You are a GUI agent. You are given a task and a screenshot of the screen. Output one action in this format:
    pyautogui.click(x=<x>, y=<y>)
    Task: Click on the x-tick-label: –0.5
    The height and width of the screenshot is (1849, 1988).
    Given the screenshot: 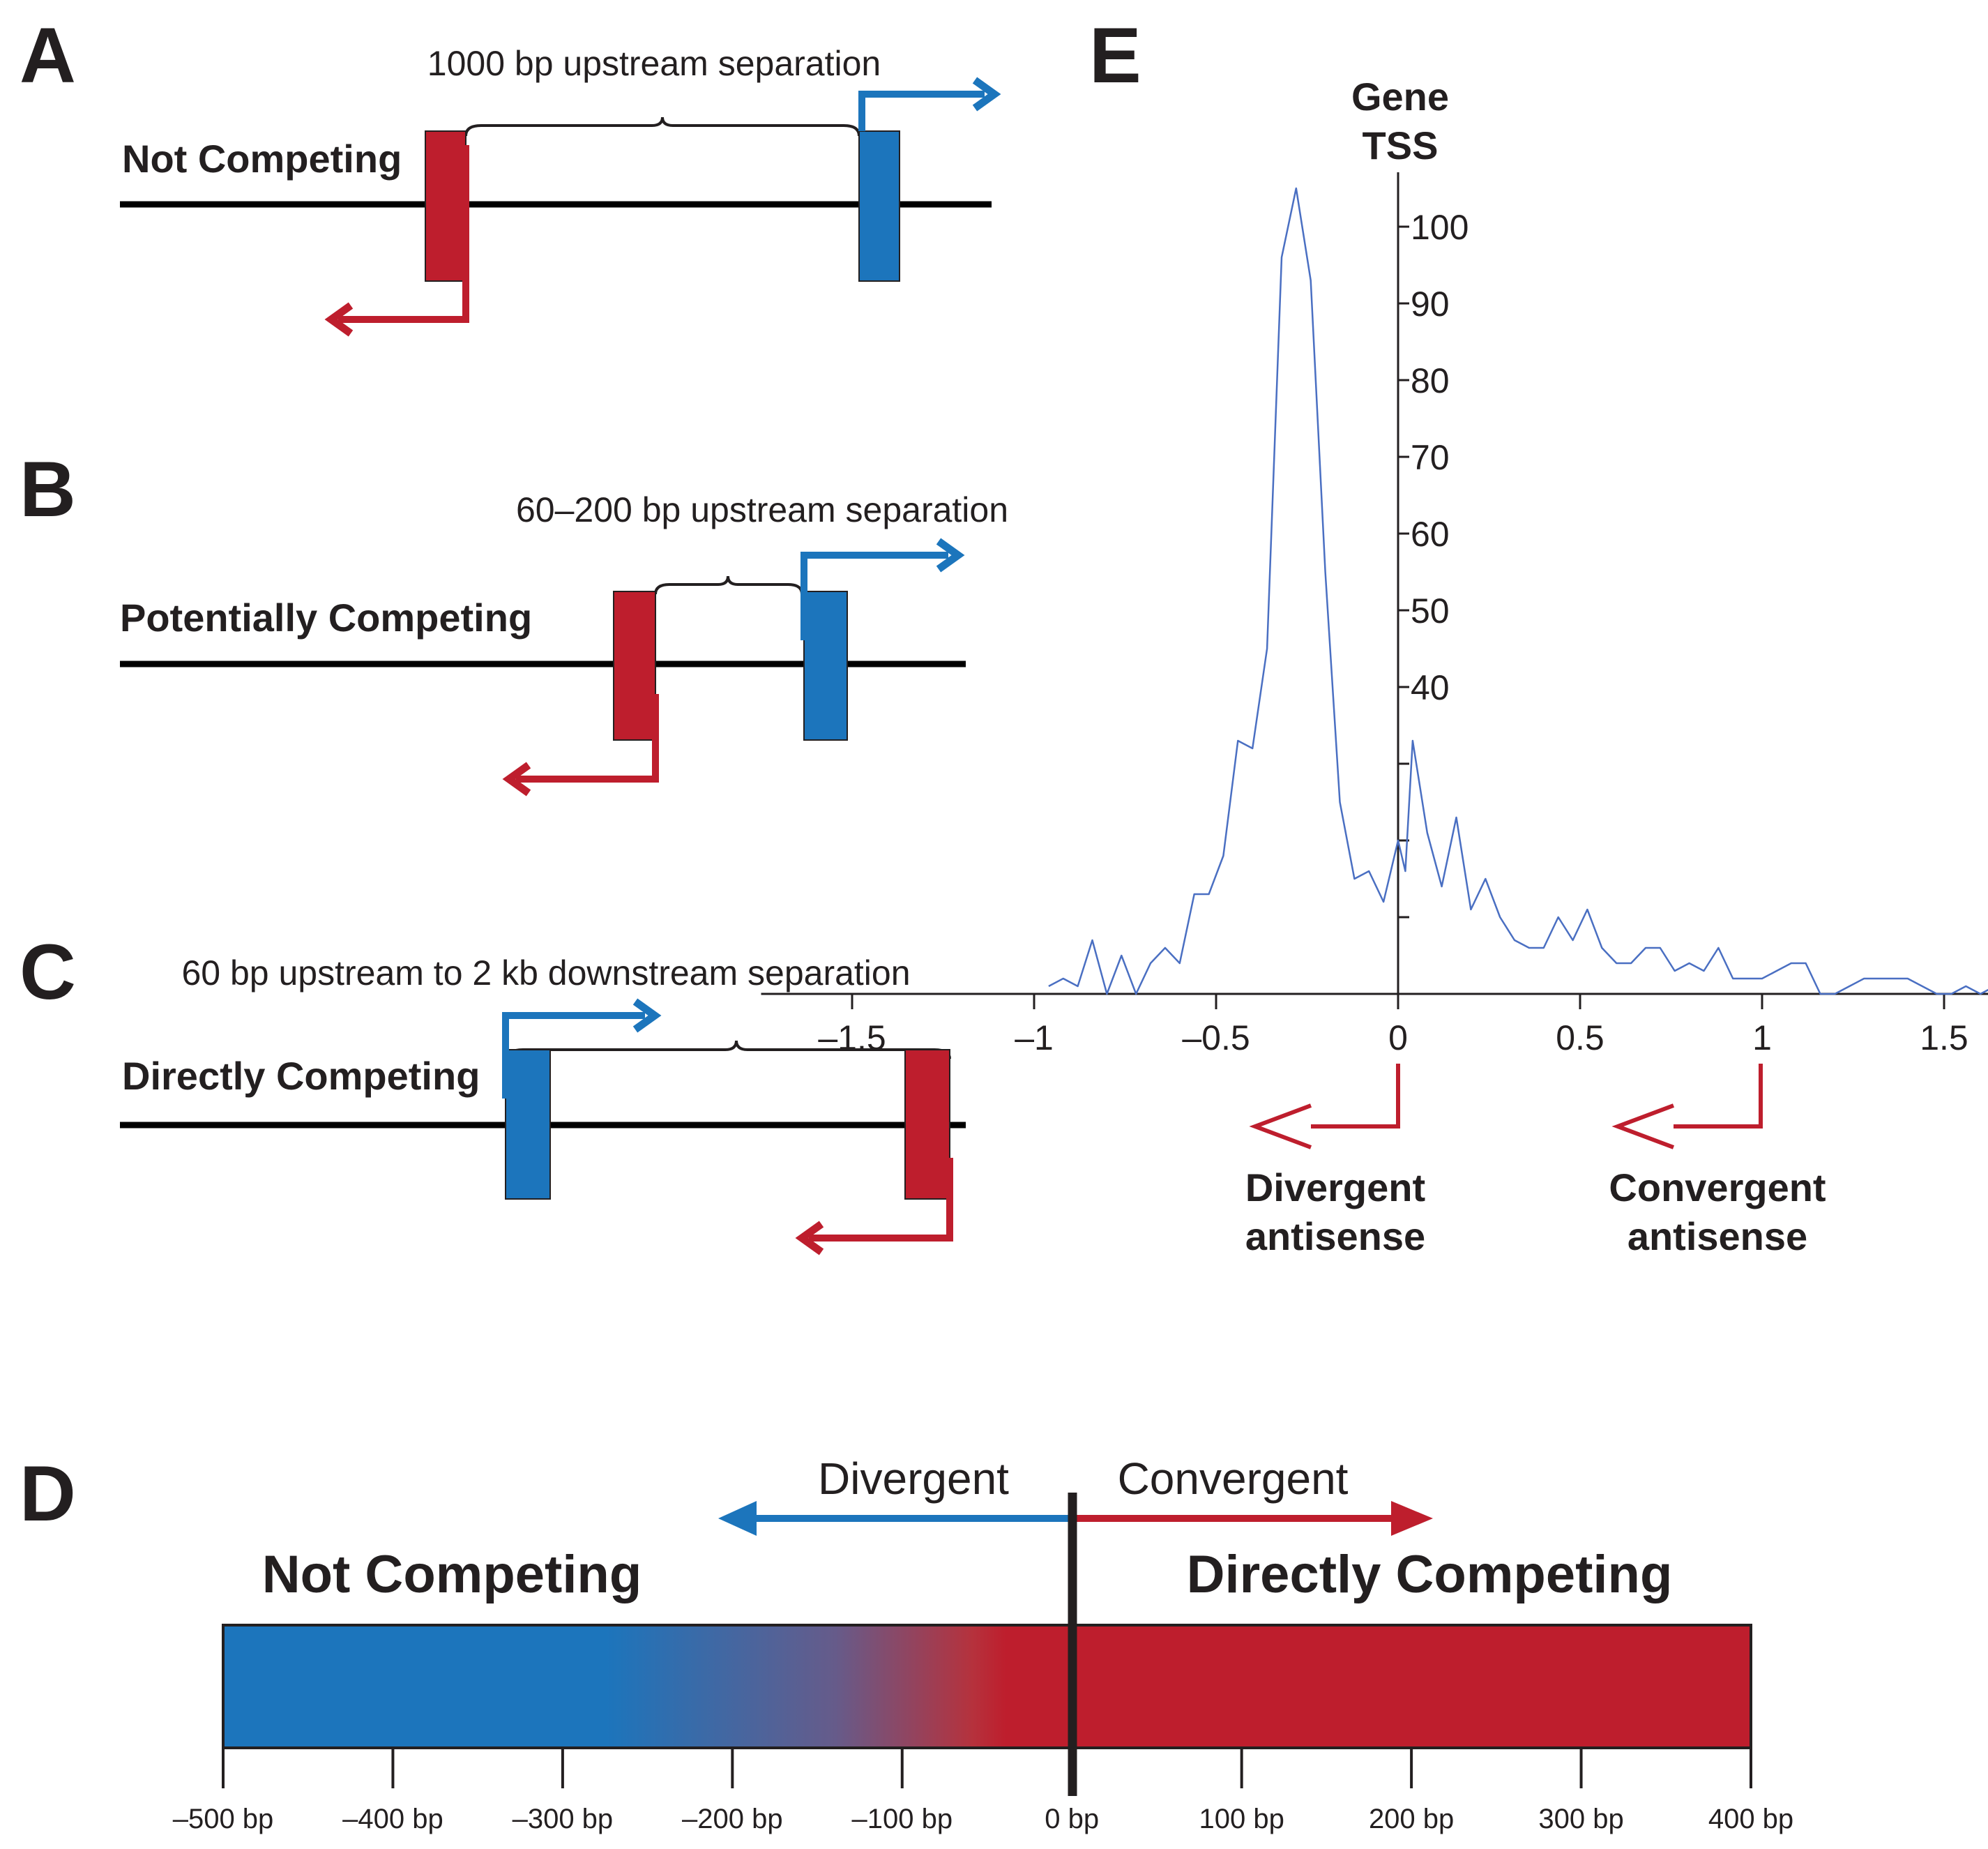 What is the action you would take?
    pyautogui.click(x=1216, y=1038)
    